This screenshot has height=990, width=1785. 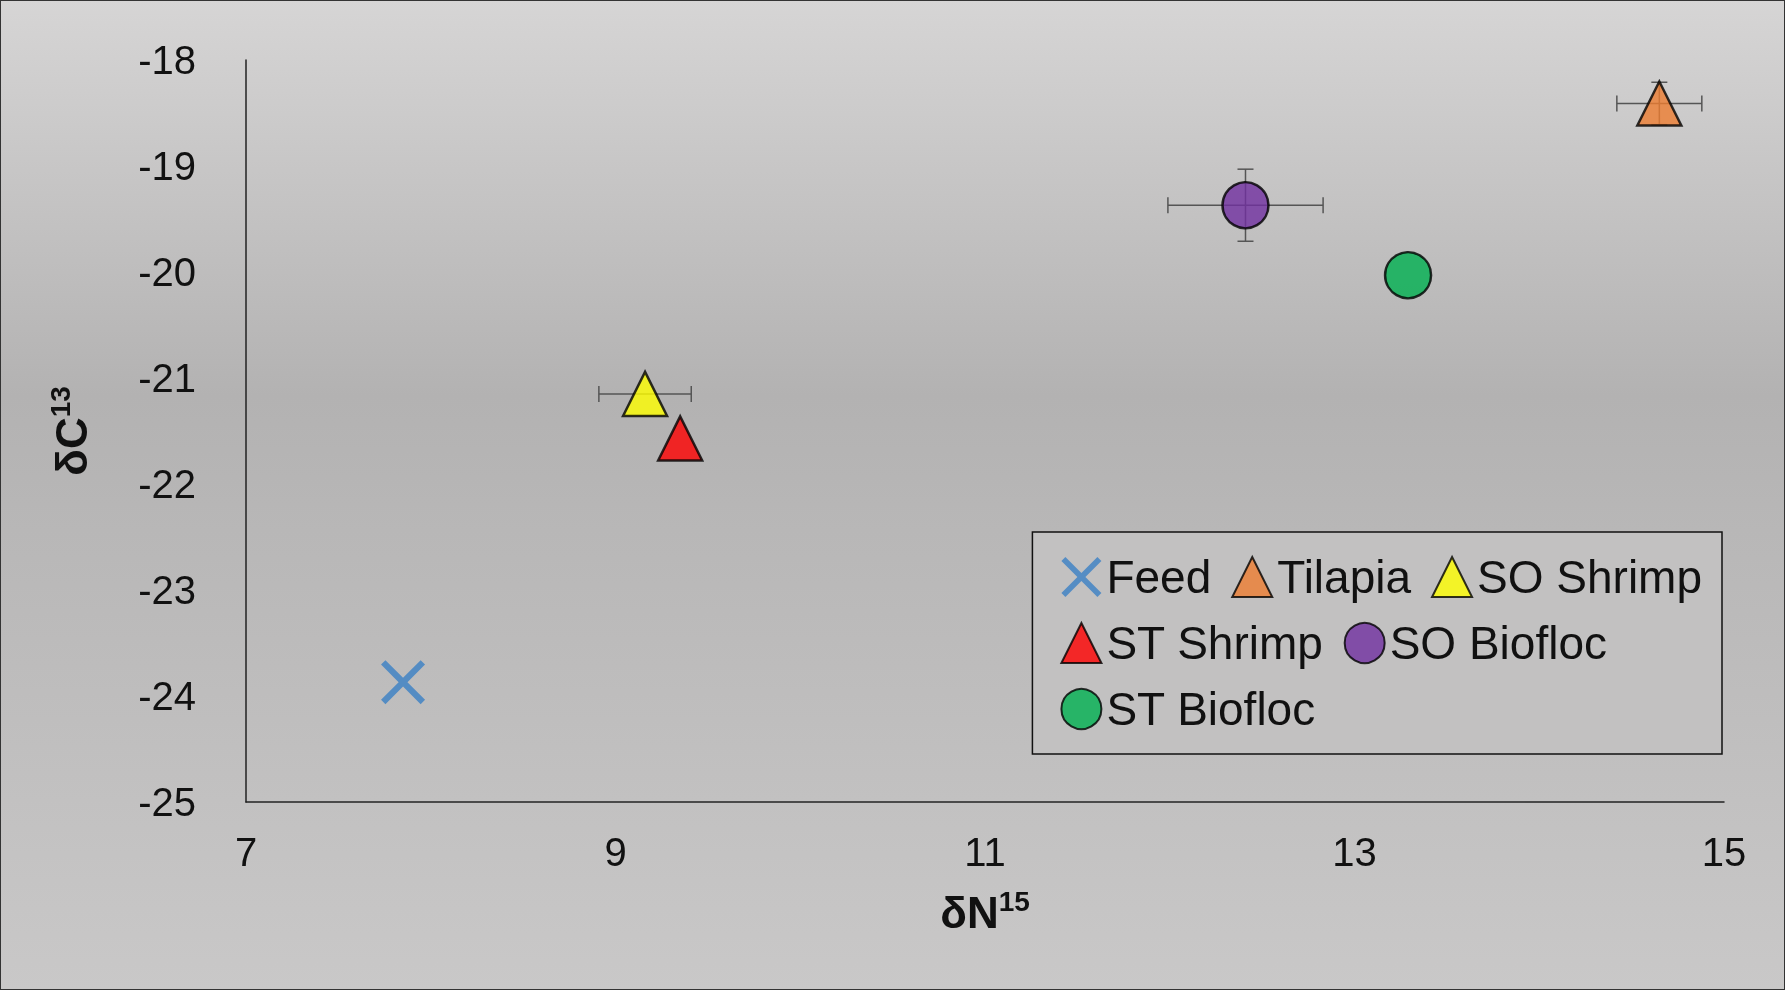 I want to click on x-tick-label: 11, so click(x=985, y=852).